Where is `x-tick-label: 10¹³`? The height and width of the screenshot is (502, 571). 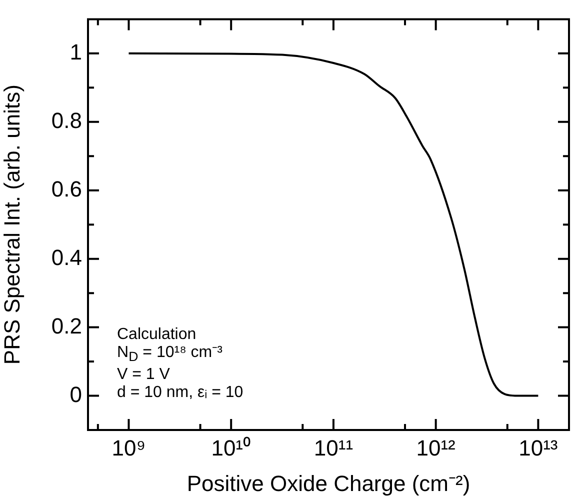 x-tick-label: 10¹³ is located at coordinates (538, 447).